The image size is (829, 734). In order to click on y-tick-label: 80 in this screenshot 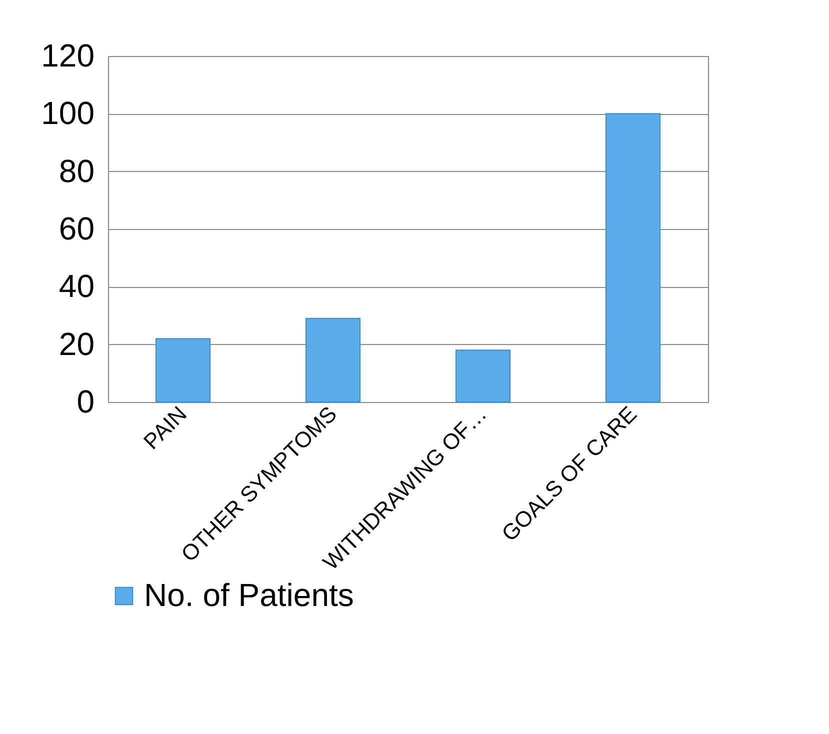, I will do `click(76, 170)`.